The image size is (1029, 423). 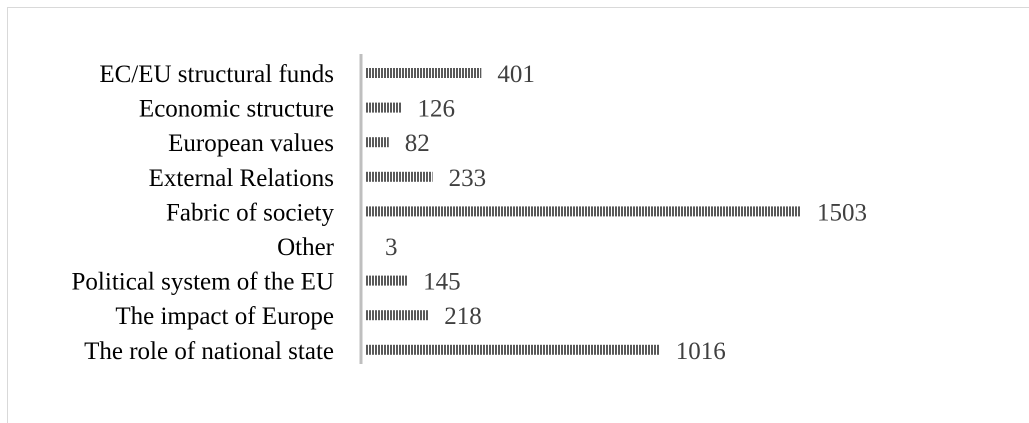 What do you see at coordinates (216, 74) in the screenshot?
I see `category-label: EC/EU structural funds` at bounding box center [216, 74].